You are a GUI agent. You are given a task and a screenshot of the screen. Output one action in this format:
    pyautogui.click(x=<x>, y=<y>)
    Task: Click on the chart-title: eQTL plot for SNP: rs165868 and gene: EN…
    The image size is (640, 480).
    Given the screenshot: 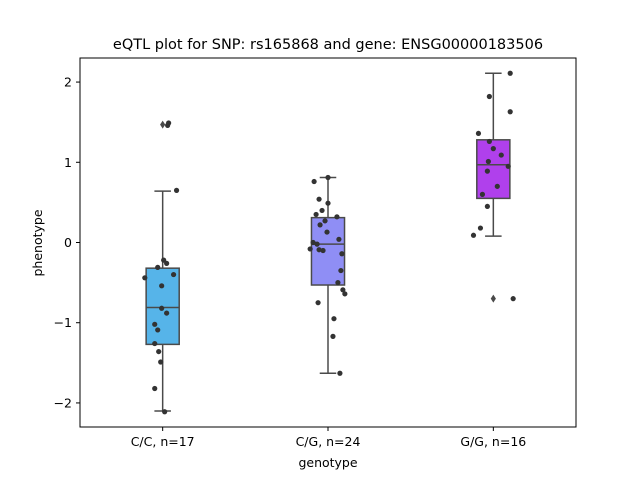 What is the action you would take?
    pyautogui.click(x=328, y=45)
    